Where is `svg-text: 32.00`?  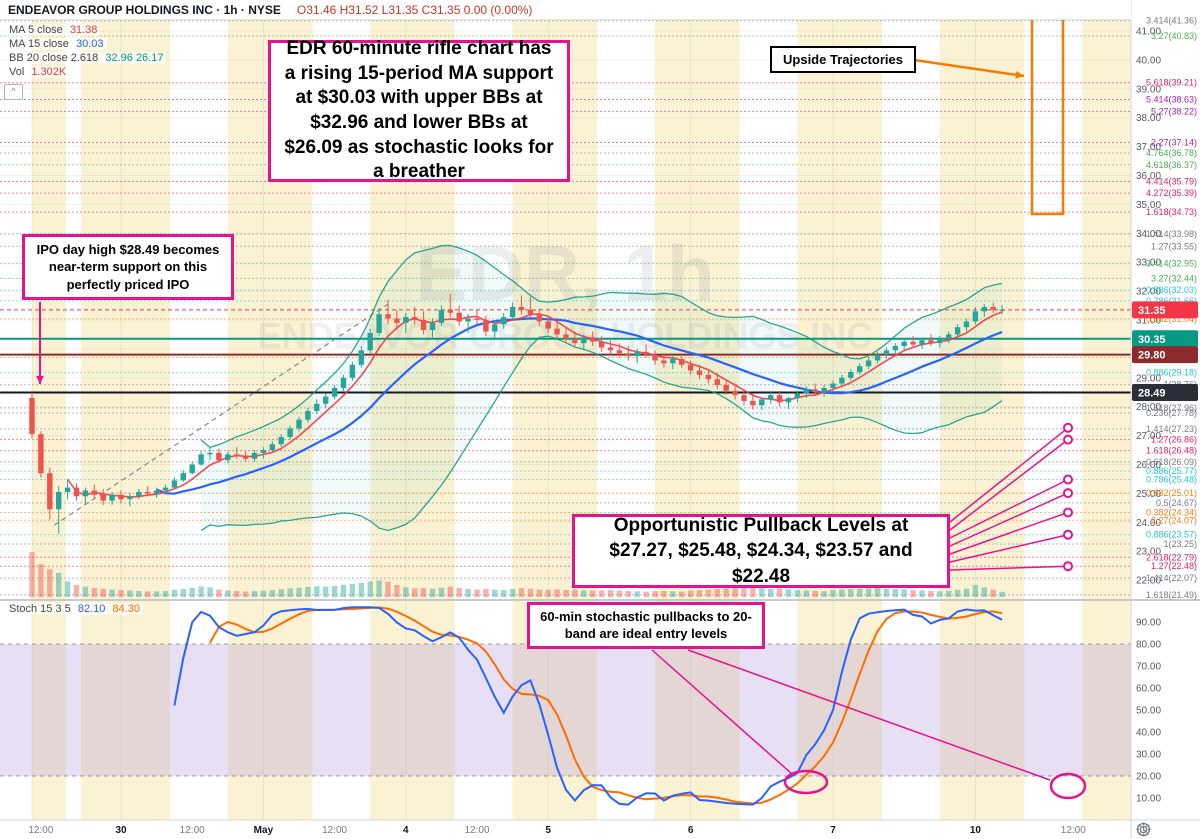
svg-text: 32.00 is located at coordinates (1148, 292).